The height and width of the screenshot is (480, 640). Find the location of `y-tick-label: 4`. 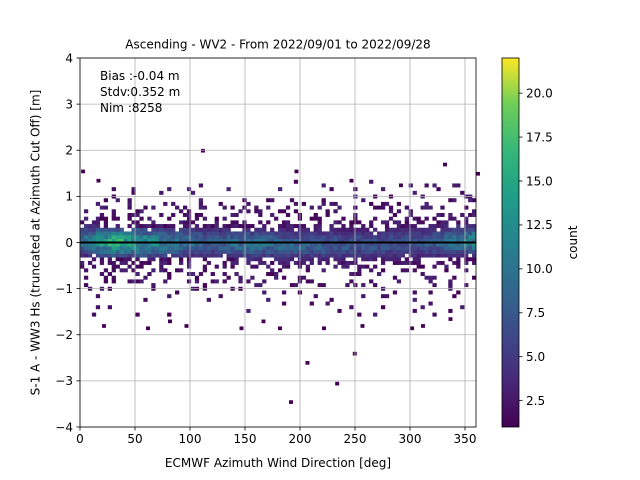

y-tick-label: 4 is located at coordinates (69, 58).